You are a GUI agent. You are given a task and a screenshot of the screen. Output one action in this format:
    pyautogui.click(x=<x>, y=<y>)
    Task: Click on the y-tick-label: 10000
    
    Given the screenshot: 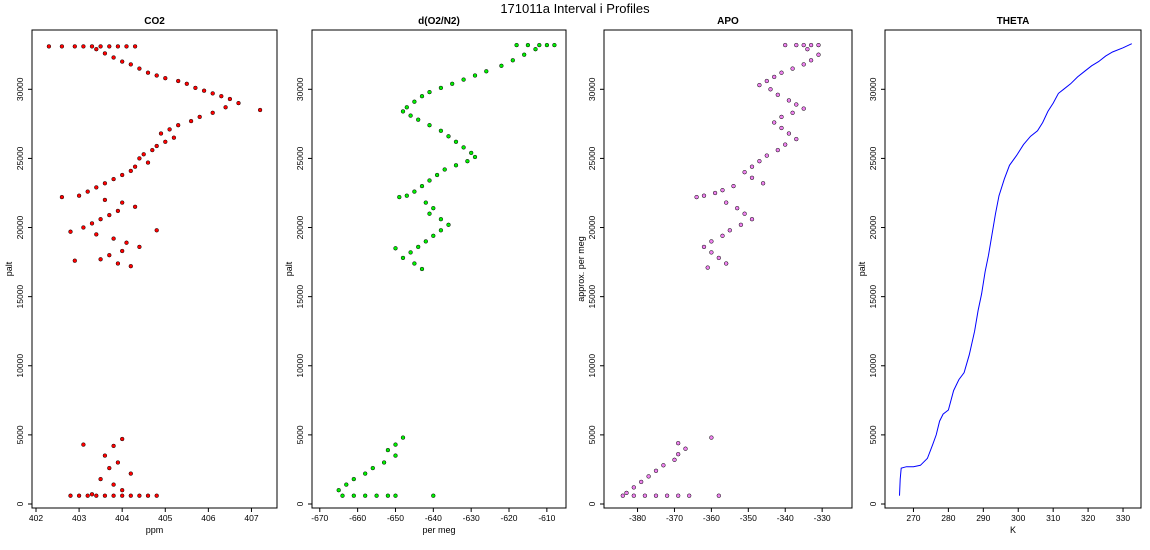 What is the action you would take?
    pyautogui.click(x=300, y=366)
    